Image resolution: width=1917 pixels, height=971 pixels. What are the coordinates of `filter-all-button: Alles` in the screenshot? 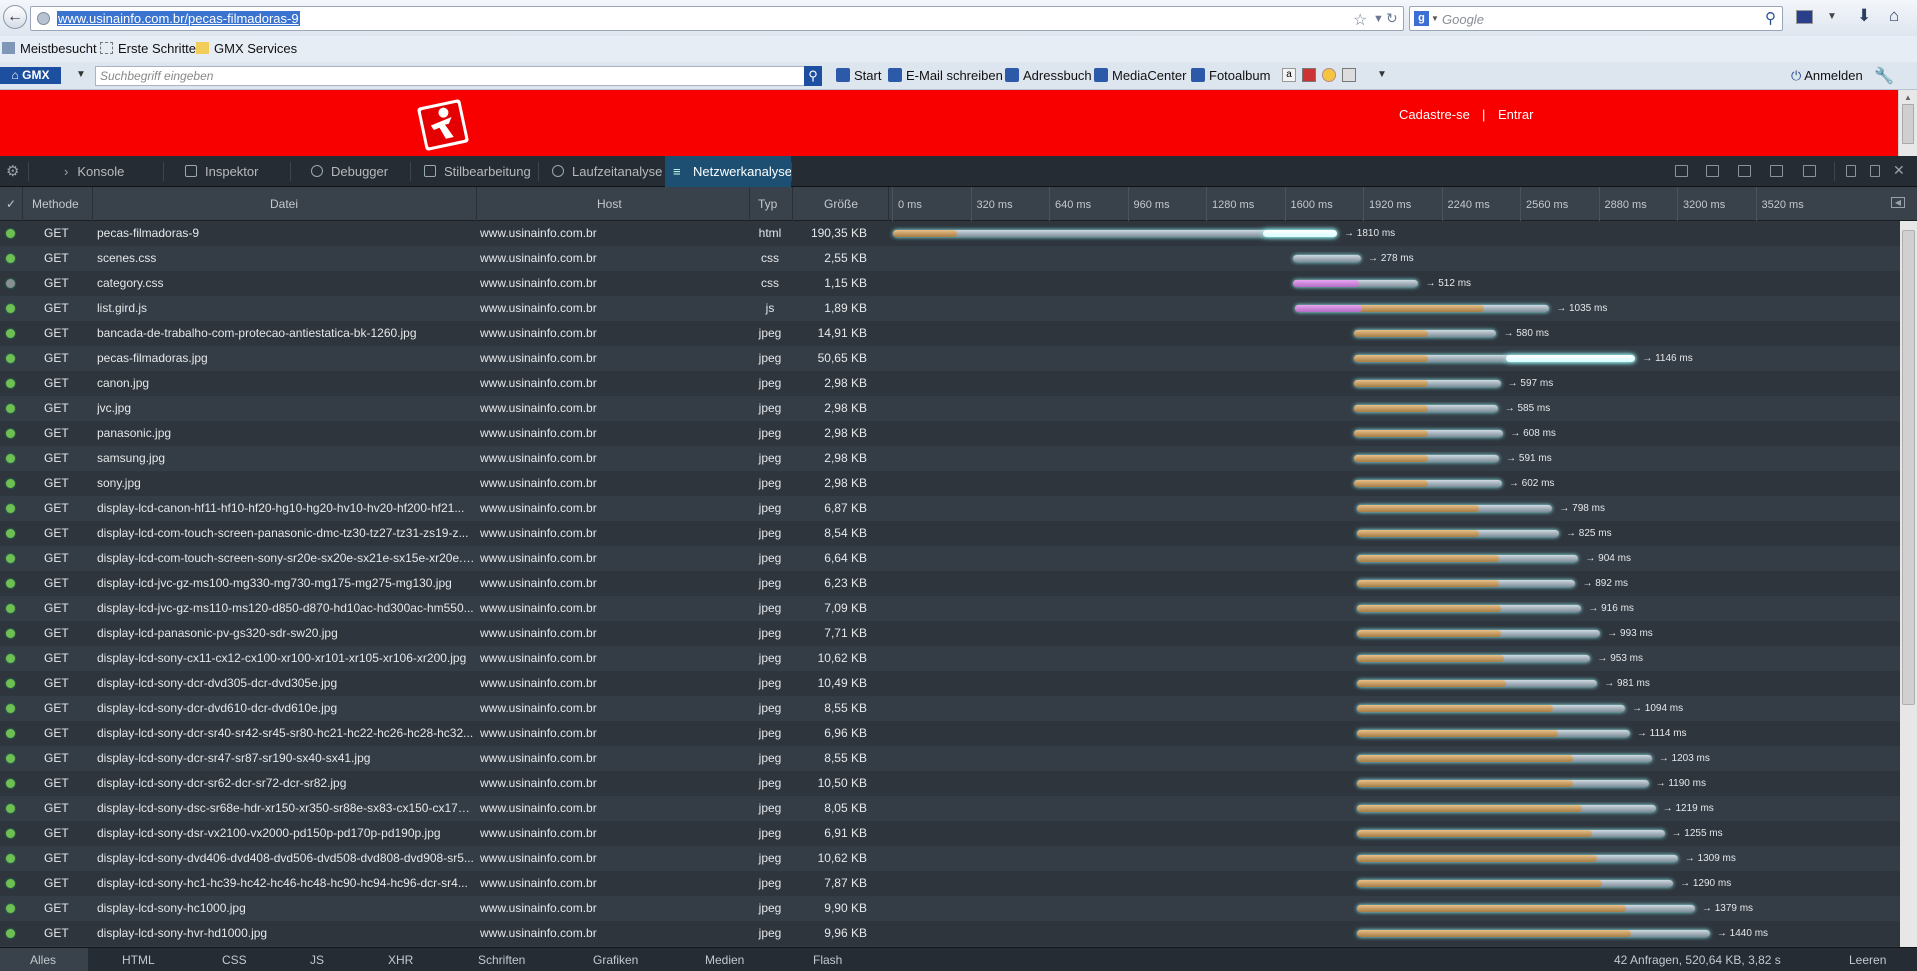 It's located at (43, 960).